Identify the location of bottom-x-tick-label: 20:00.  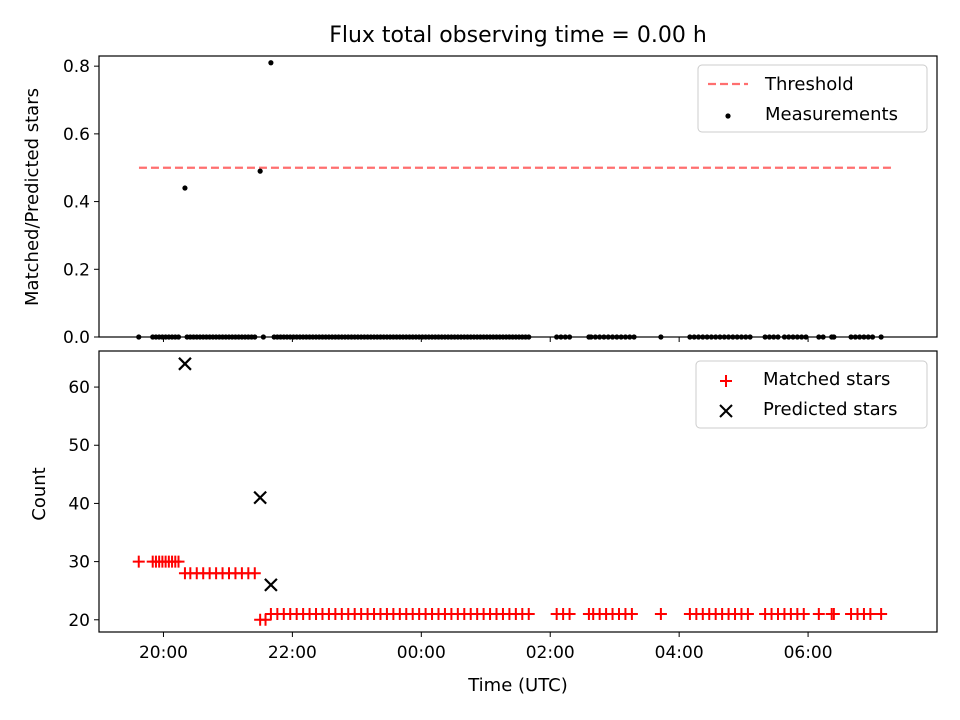
(163, 653).